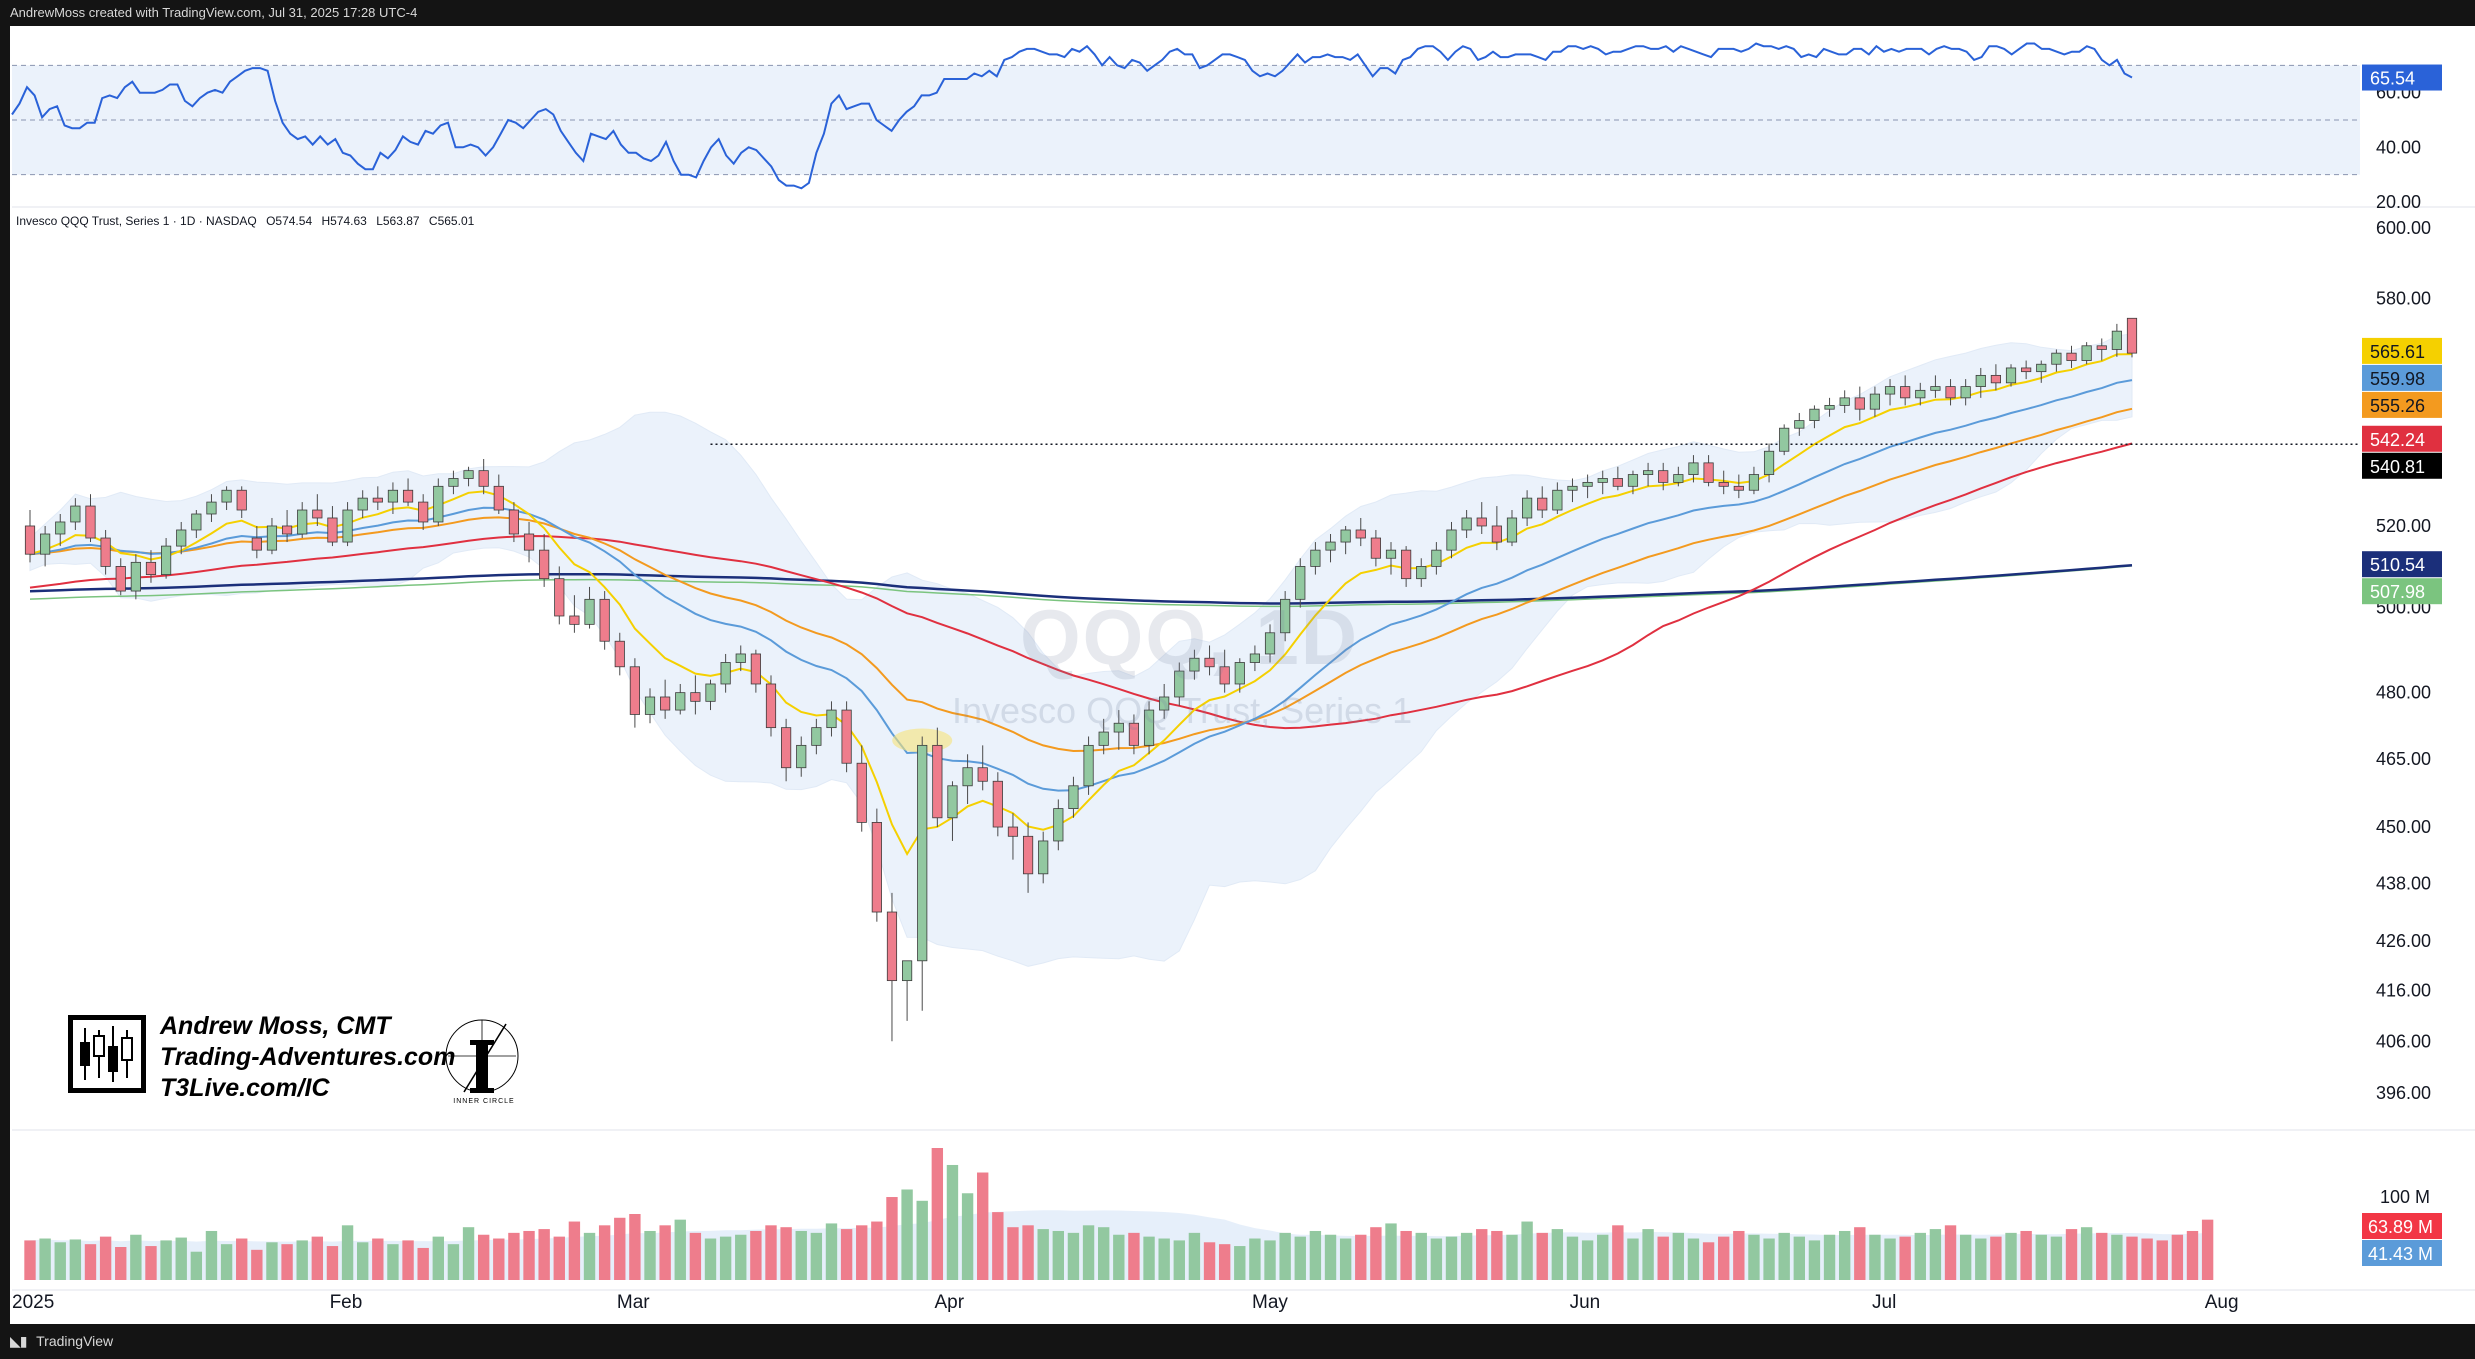 The width and height of the screenshot is (2475, 1359). Describe the element at coordinates (2403, 883) in the screenshot. I see `price-tick-label-4: 438.00` at that location.